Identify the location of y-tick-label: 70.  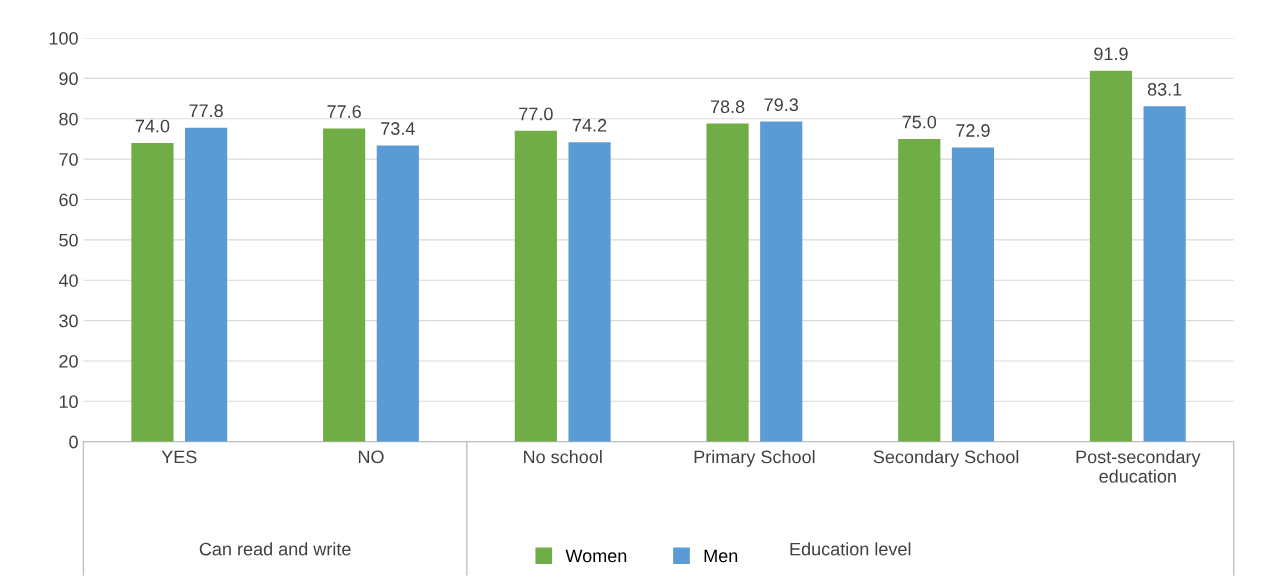
(68, 159).